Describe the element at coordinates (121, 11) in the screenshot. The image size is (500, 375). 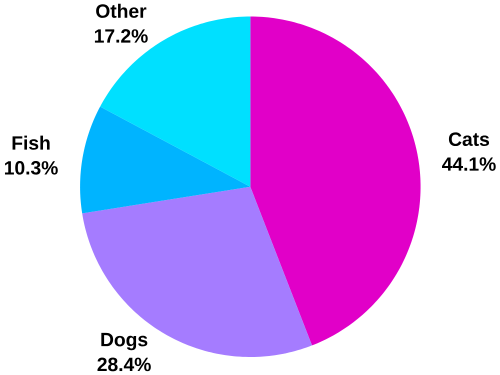
I see `slice-label: Other` at that location.